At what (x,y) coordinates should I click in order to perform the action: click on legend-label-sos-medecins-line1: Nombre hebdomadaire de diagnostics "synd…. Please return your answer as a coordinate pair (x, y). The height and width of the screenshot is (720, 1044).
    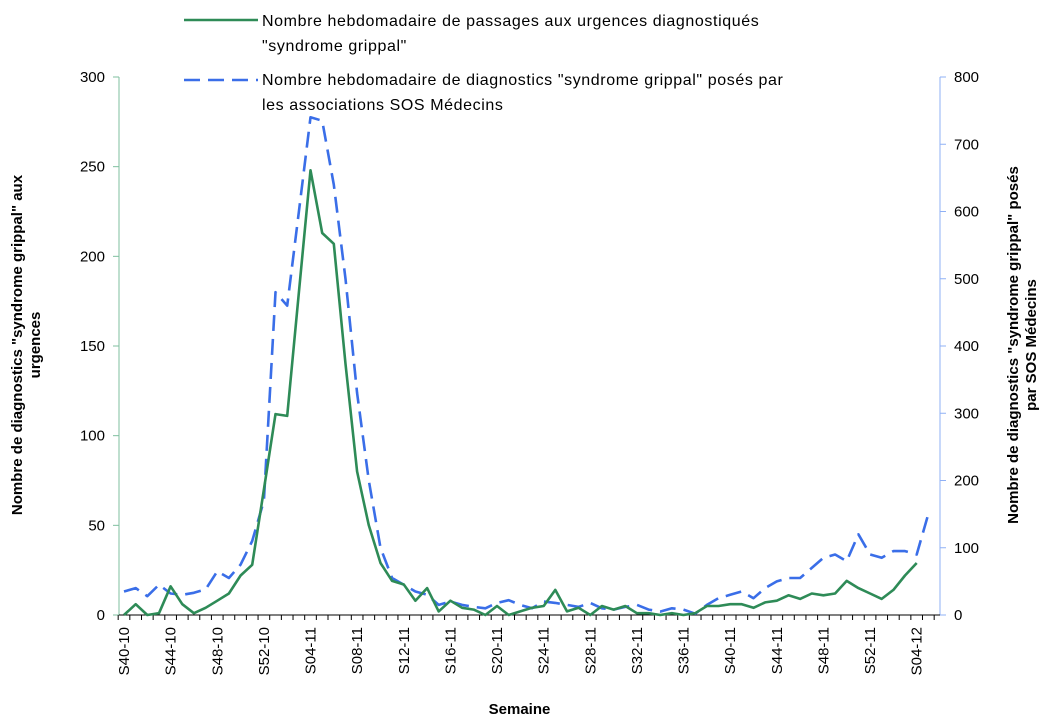
    Looking at the image, I should click on (522, 80).